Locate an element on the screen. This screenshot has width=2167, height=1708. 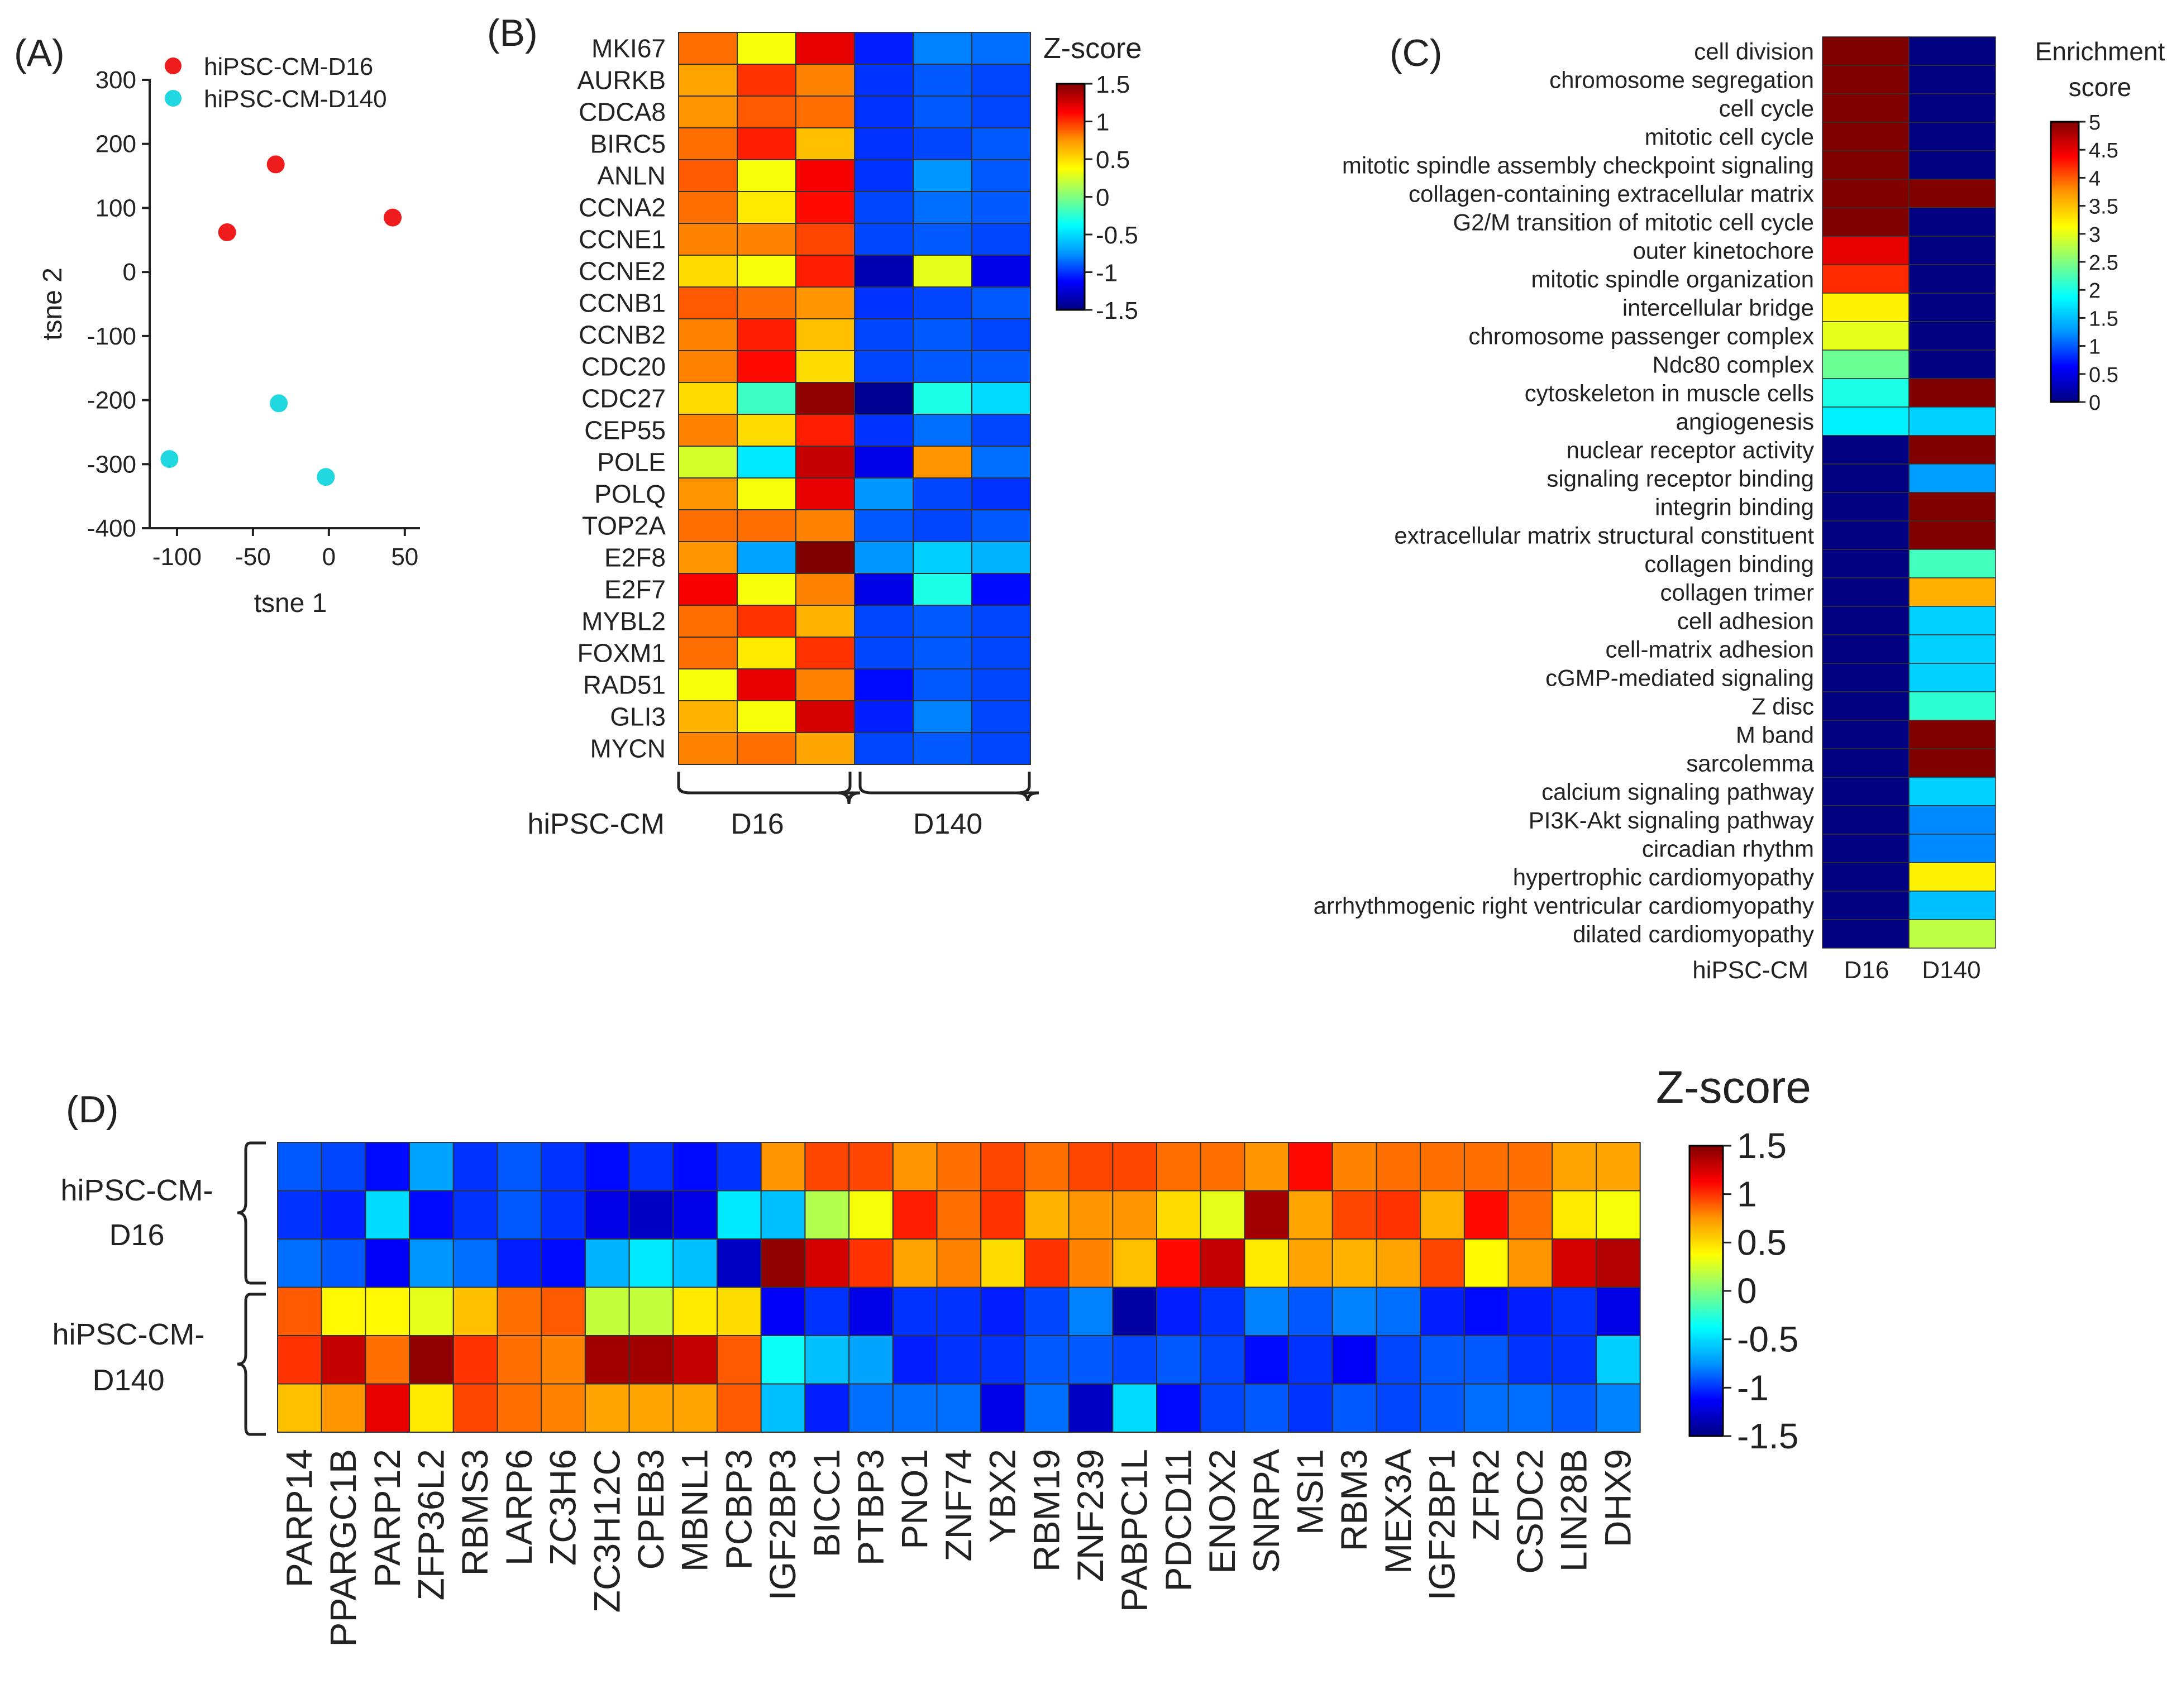
y-tick-label: 300 is located at coordinates (116, 80).